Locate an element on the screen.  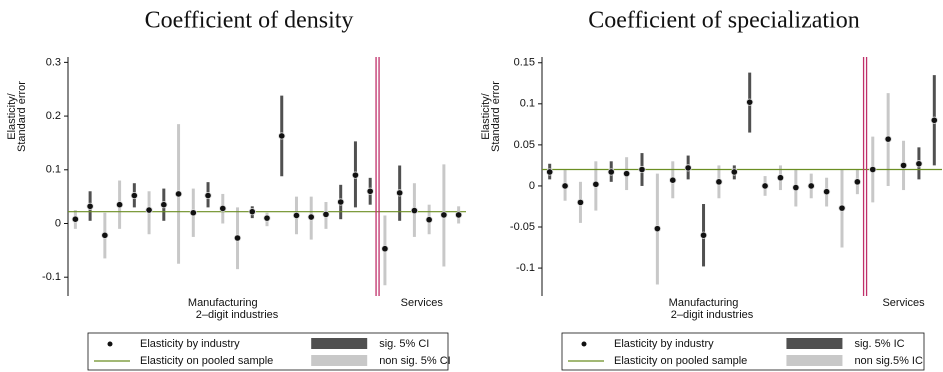
y-tick-label: -0.05 is located at coordinates (522, 227).